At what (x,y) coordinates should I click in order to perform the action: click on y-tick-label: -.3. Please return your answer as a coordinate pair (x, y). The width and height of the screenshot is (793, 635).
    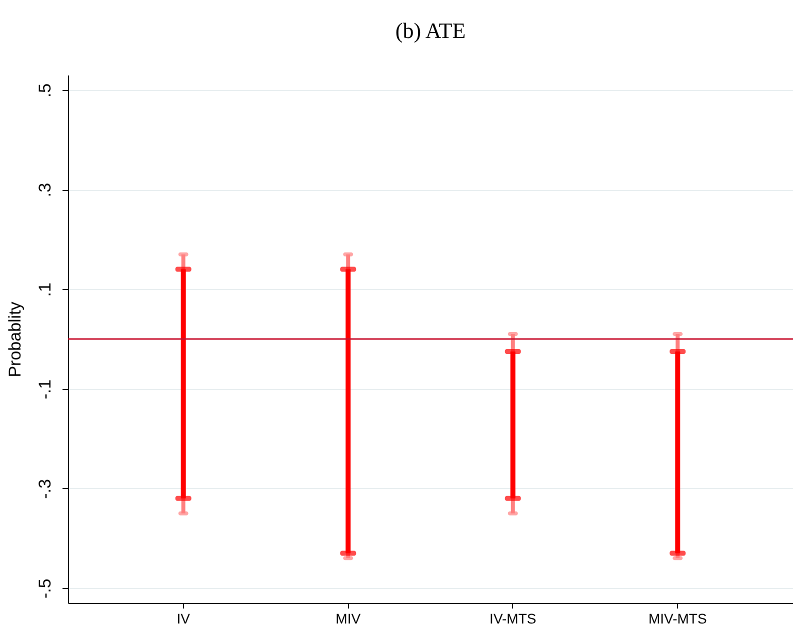
    Looking at the image, I should click on (45, 489).